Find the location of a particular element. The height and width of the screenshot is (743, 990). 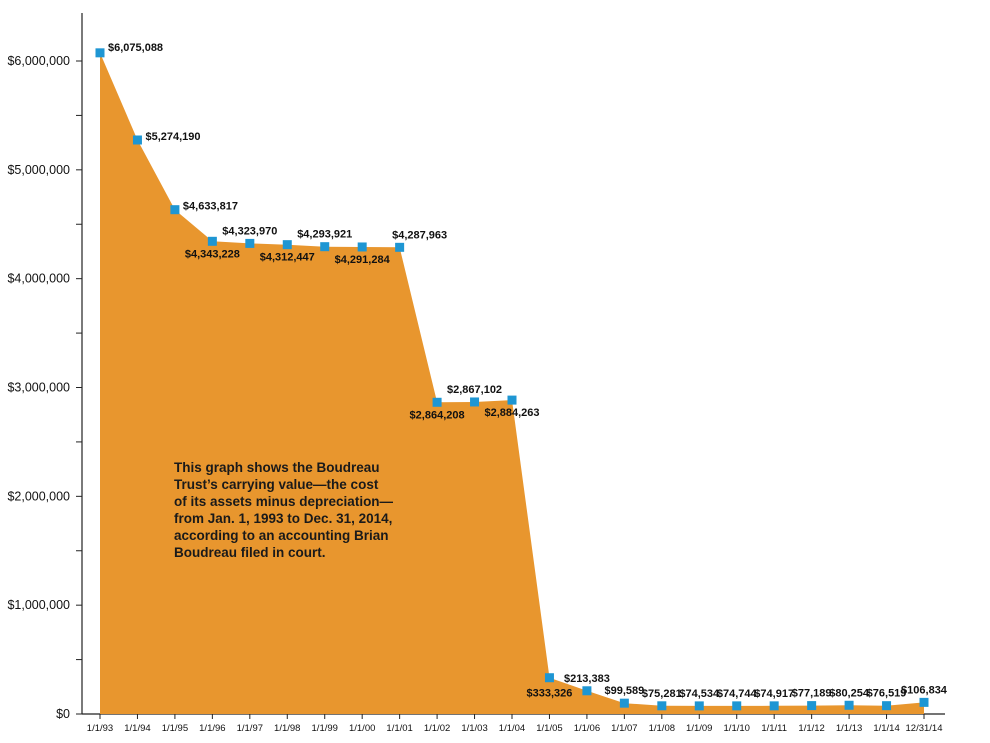

x-tick-label: 1/1/13 is located at coordinates (849, 728).